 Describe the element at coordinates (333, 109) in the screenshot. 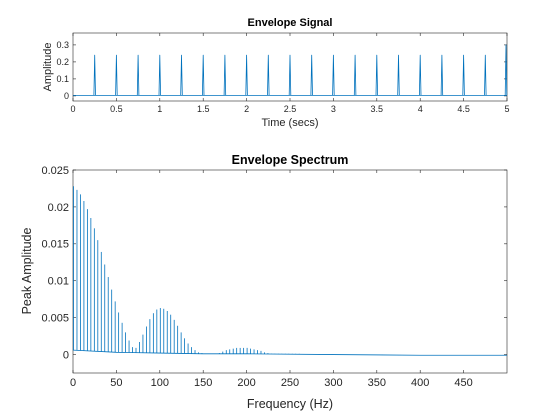

I see `x-tick-label: 3` at that location.